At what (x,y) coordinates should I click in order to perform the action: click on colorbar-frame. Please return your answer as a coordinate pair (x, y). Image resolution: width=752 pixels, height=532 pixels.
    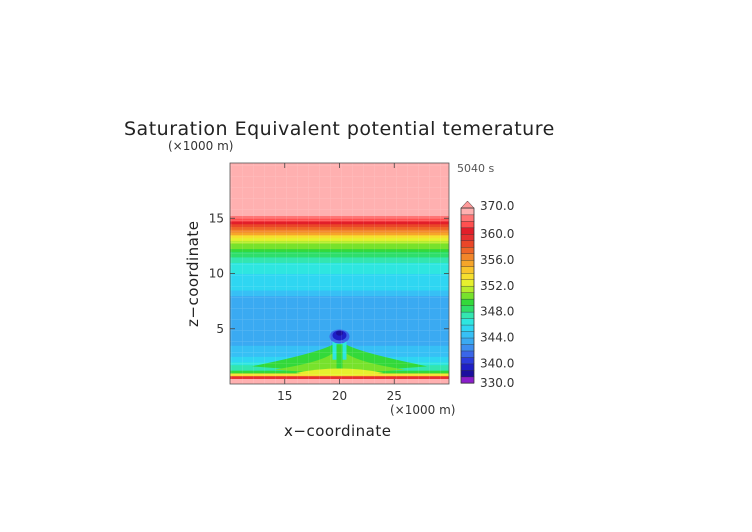
    Looking at the image, I should click on (467, 295).